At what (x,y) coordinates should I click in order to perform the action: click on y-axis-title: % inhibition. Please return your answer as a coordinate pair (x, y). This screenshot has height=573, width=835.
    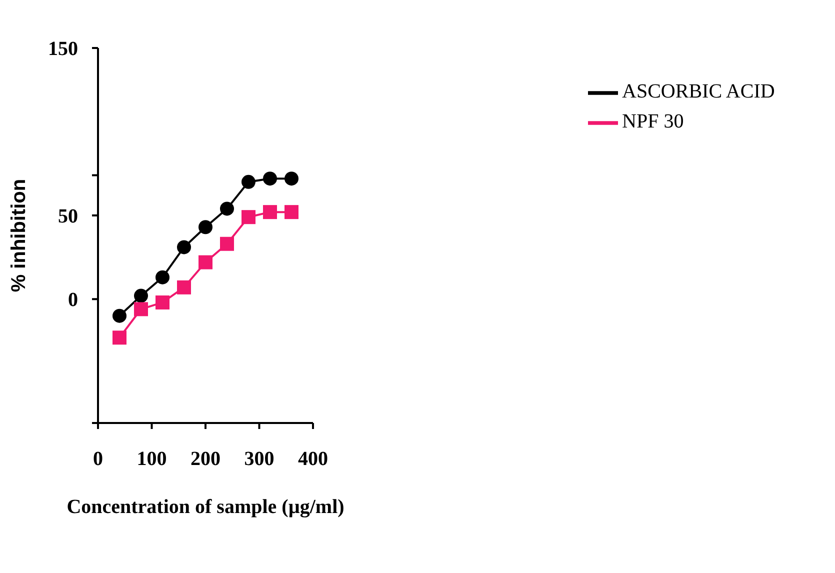
    Looking at the image, I should click on (19, 235).